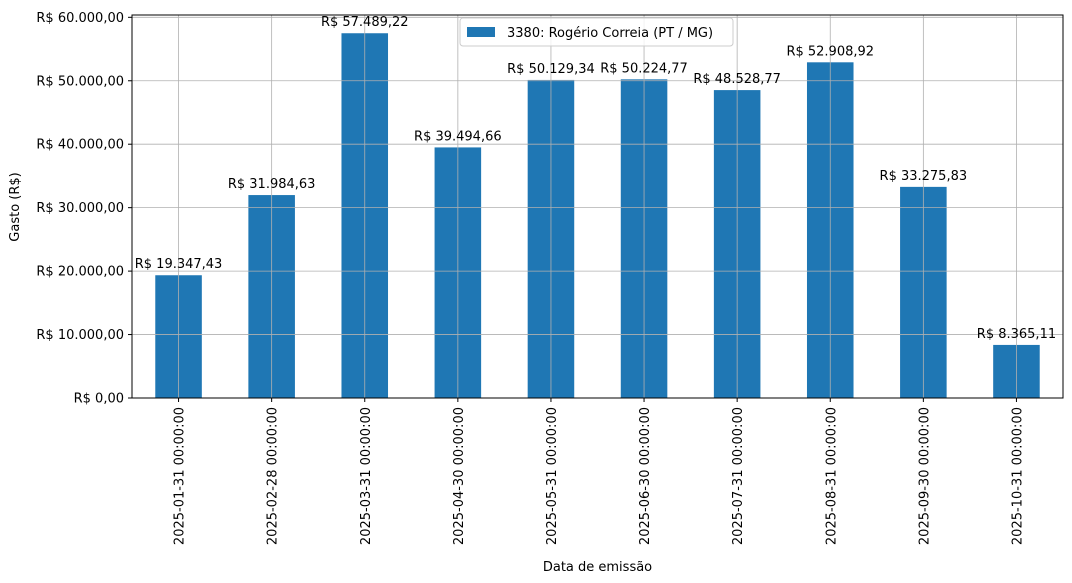 The height and width of the screenshot is (583, 1072). Describe the element at coordinates (366, 476) in the screenshot. I see `x-tick-label: 2025-03-31 00:00:00` at that location.